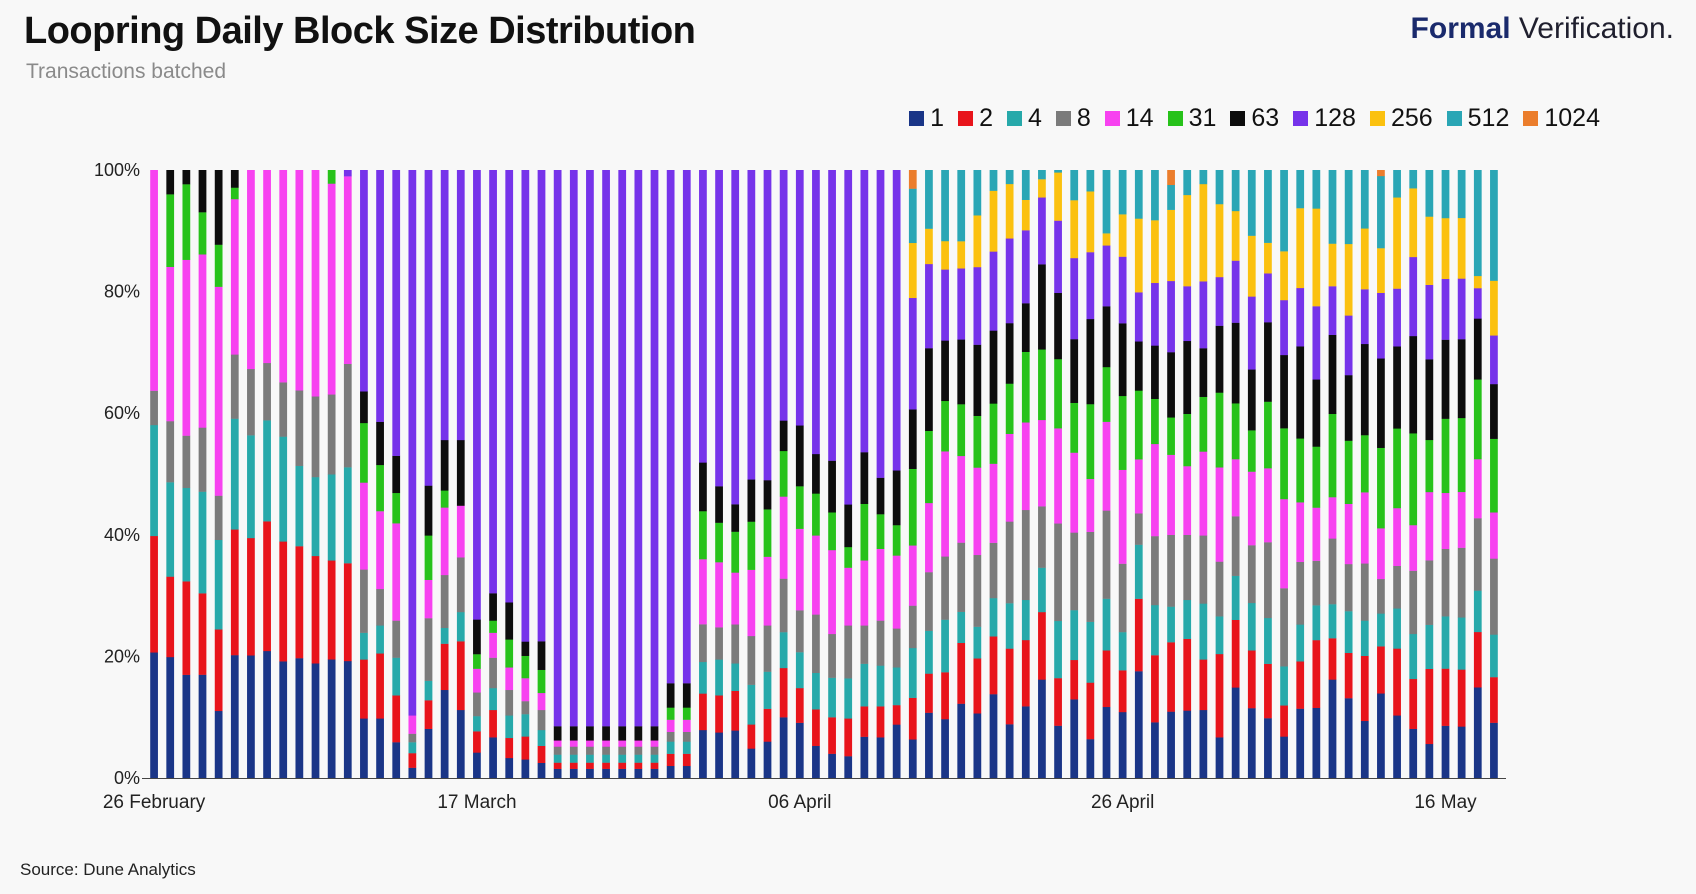 This screenshot has height=894, width=1696. What do you see at coordinates (127, 778) in the screenshot?
I see `y-tick-label: 0%` at bounding box center [127, 778].